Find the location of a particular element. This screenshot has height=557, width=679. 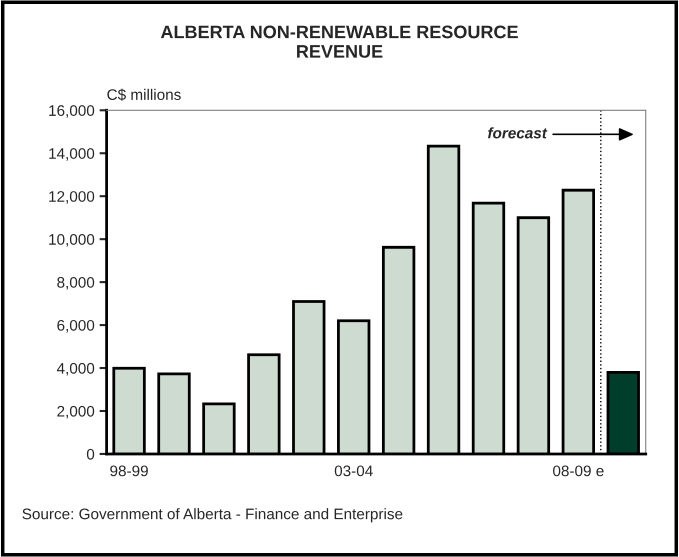

y-tick-label: 16,000 is located at coordinates (71, 111).